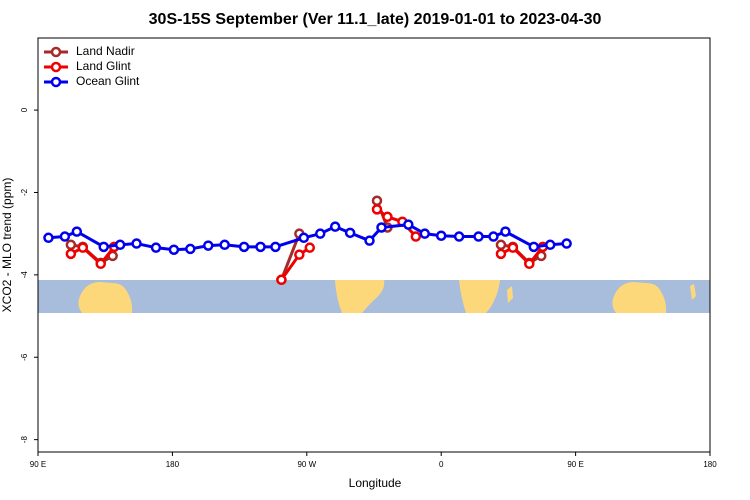 This screenshot has height=500, width=750. What do you see at coordinates (24, 109) in the screenshot?
I see `y-tick-label: 0` at bounding box center [24, 109].